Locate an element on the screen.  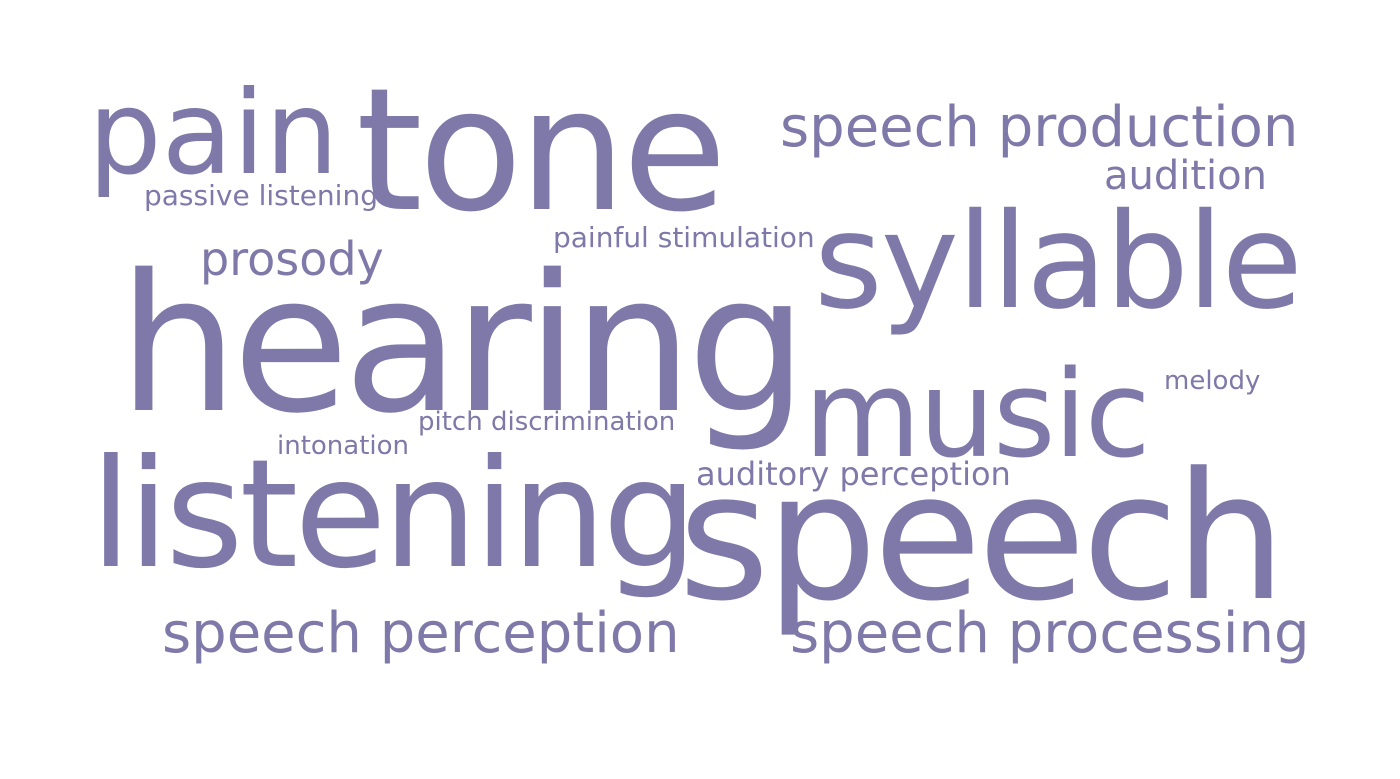
word-tone: tone is located at coordinates (541, 151).